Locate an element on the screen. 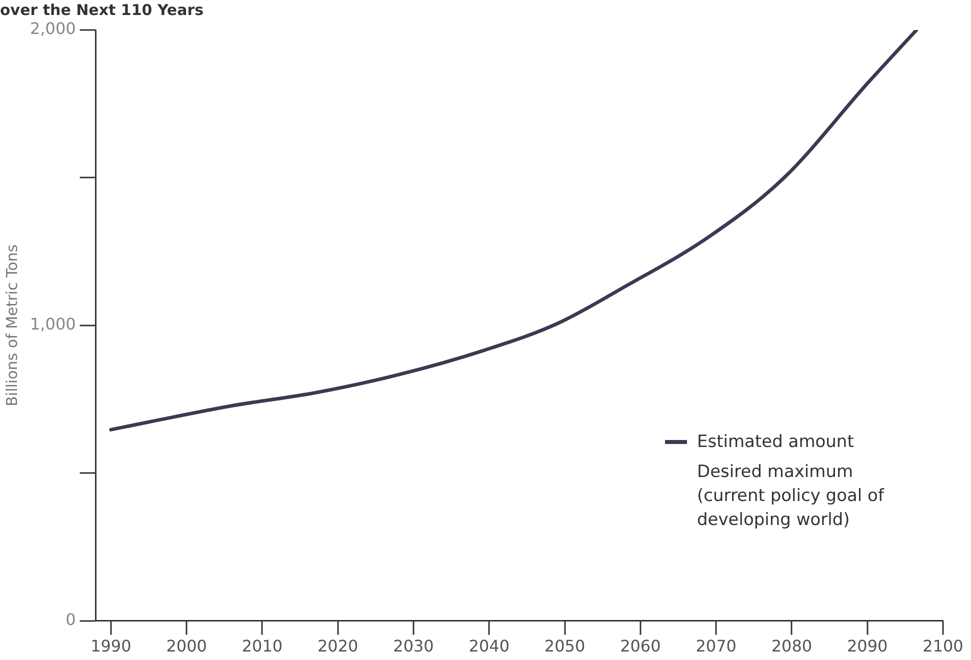  x-tick-label: 2050 is located at coordinates (565, 646).